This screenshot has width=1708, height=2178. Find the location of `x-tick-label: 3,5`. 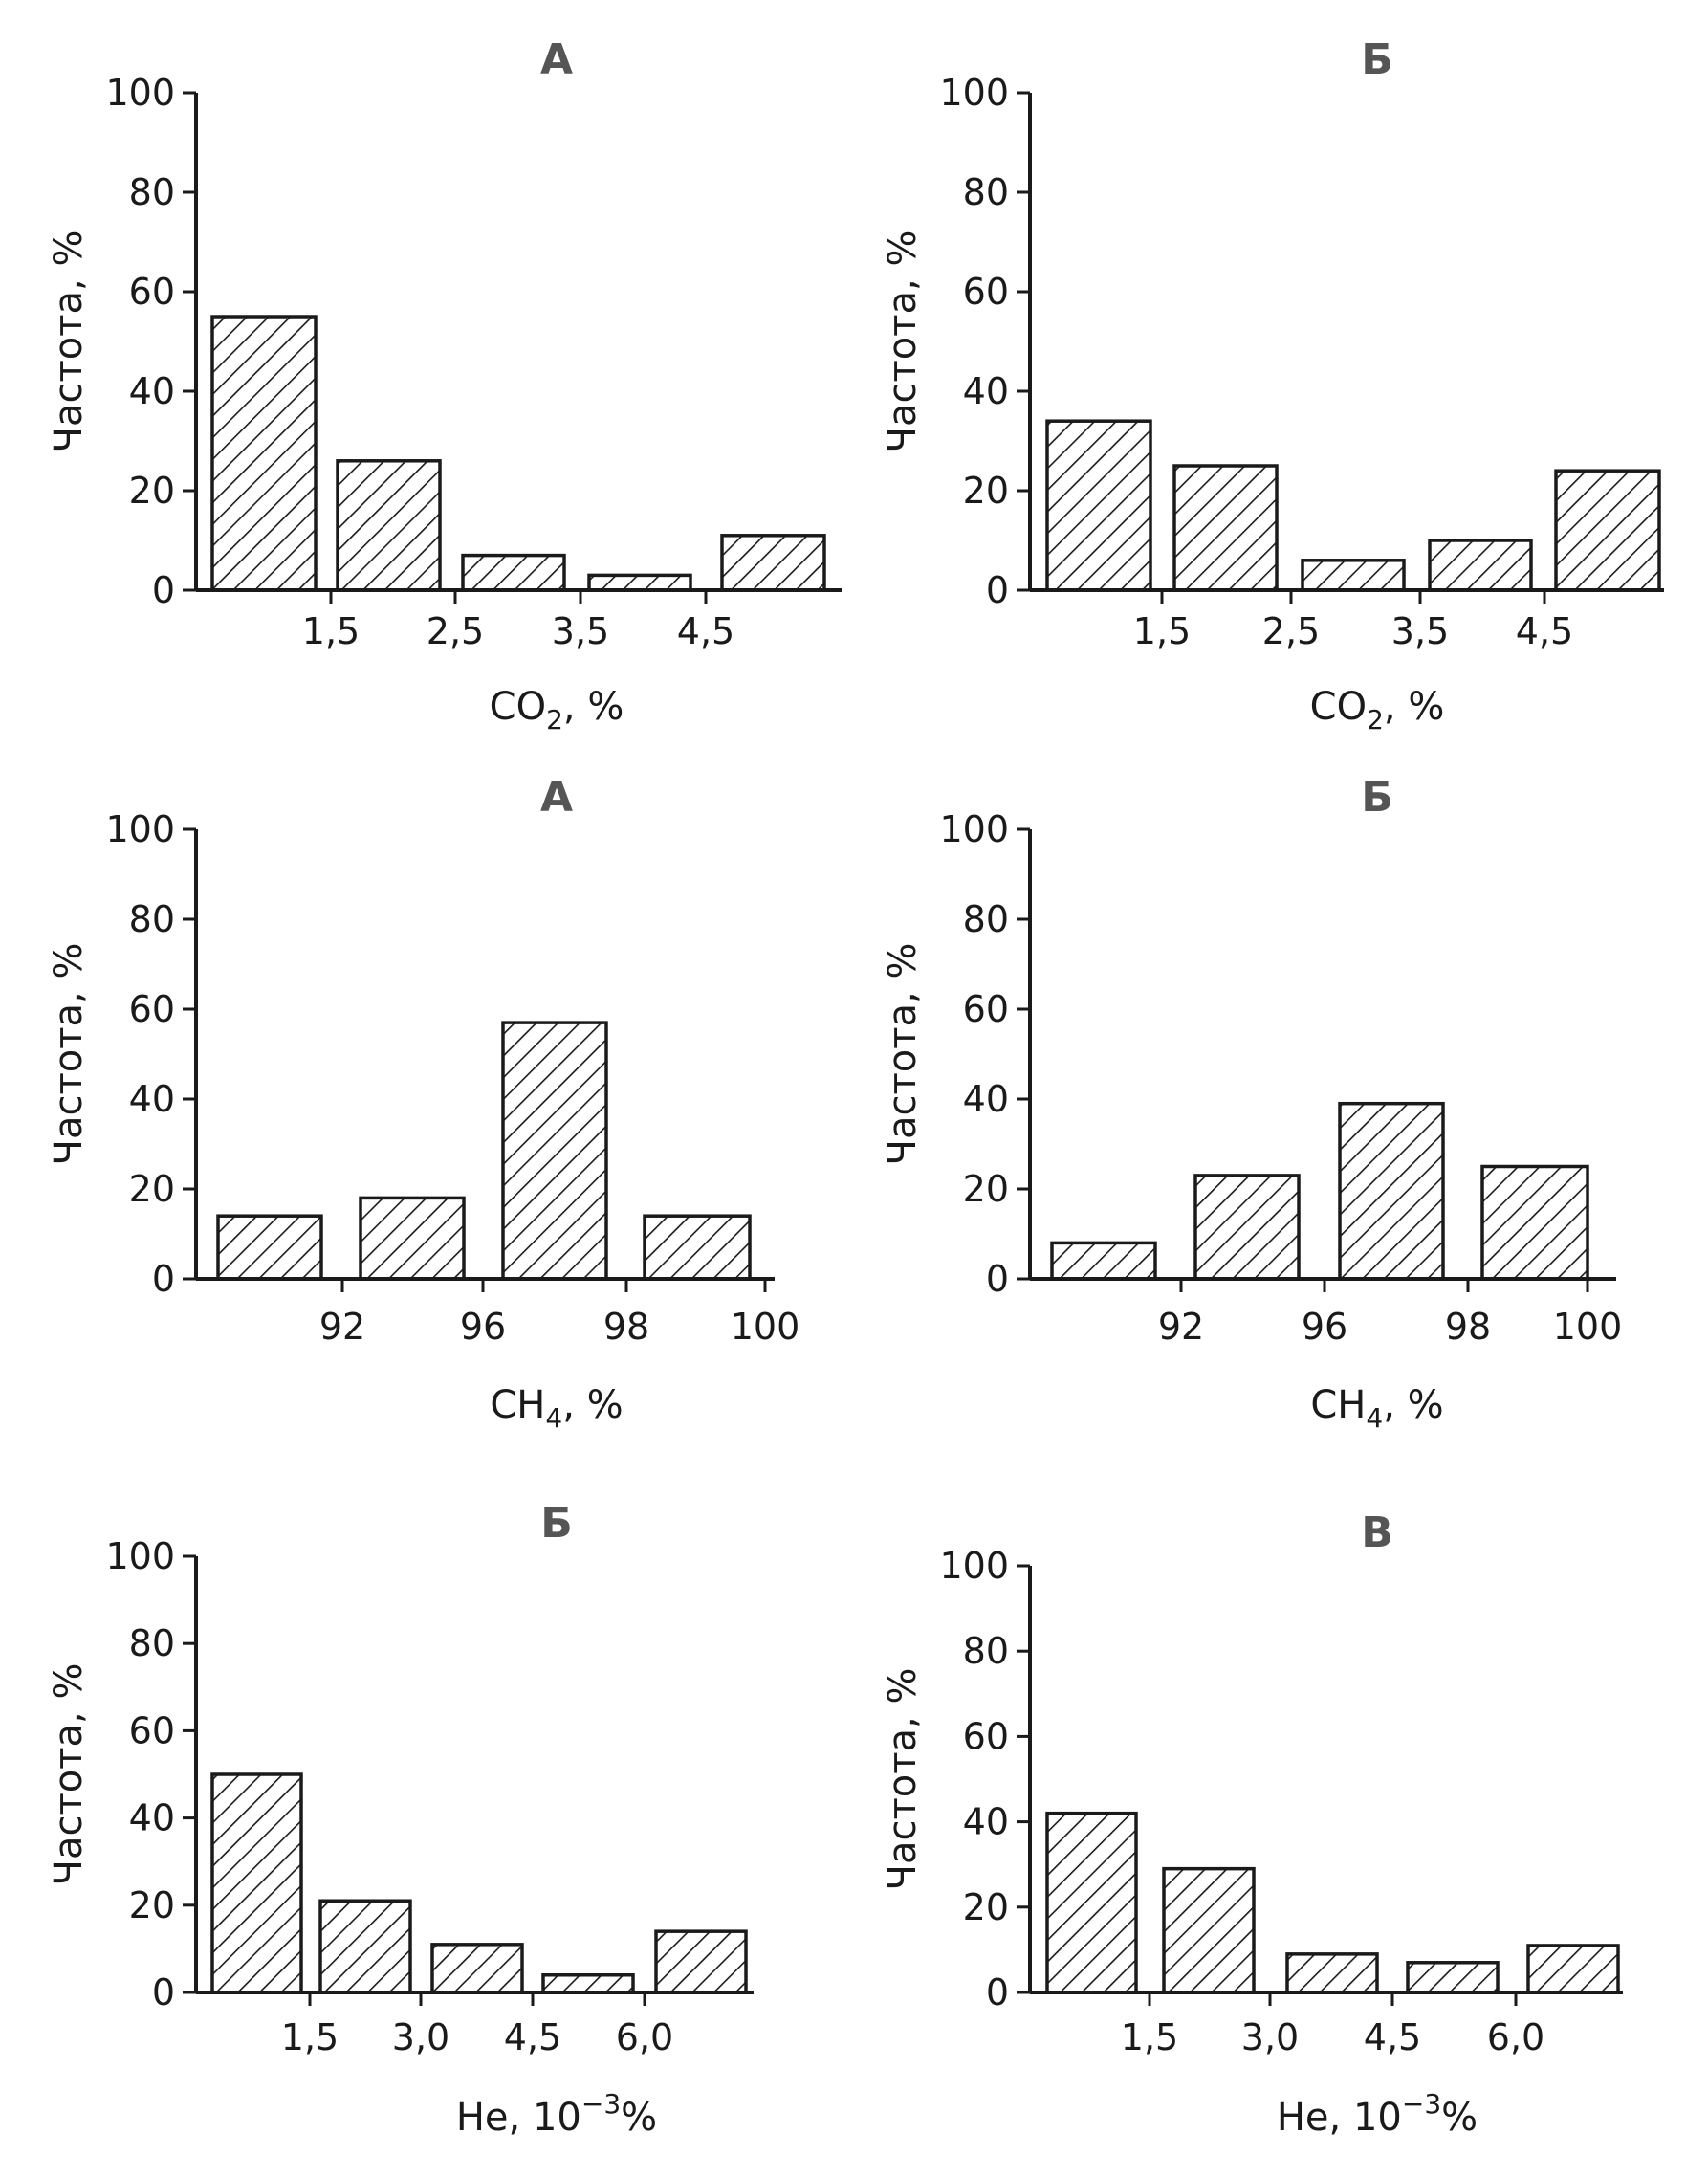

x-tick-label: 3,5 is located at coordinates (1420, 631).